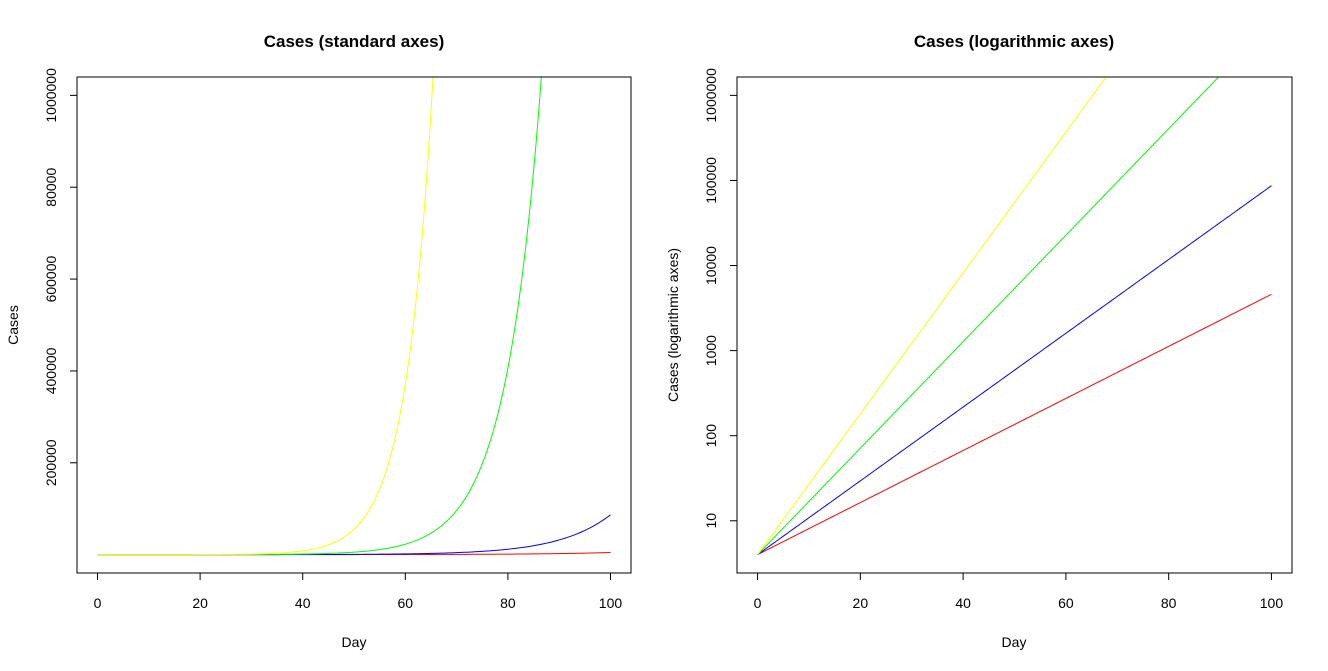 This screenshot has height=671, width=1328. Describe the element at coordinates (711, 180) in the screenshot. I see `y-tick-label: 100000` at that location.